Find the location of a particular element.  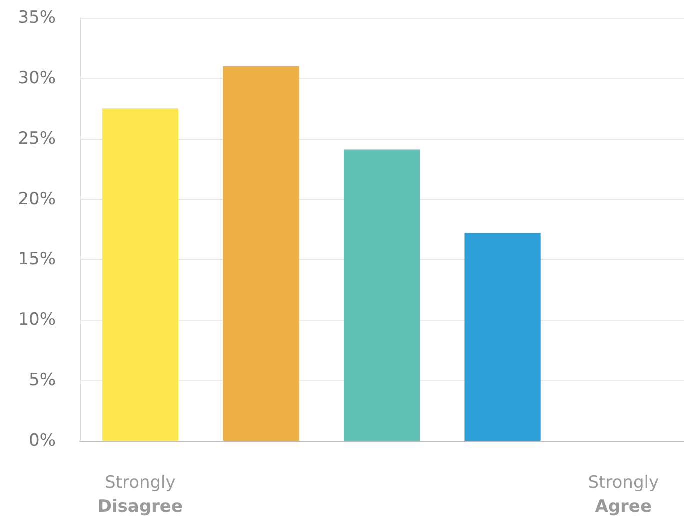

y-tick-label: 10% is located at coordinates (37, 320).